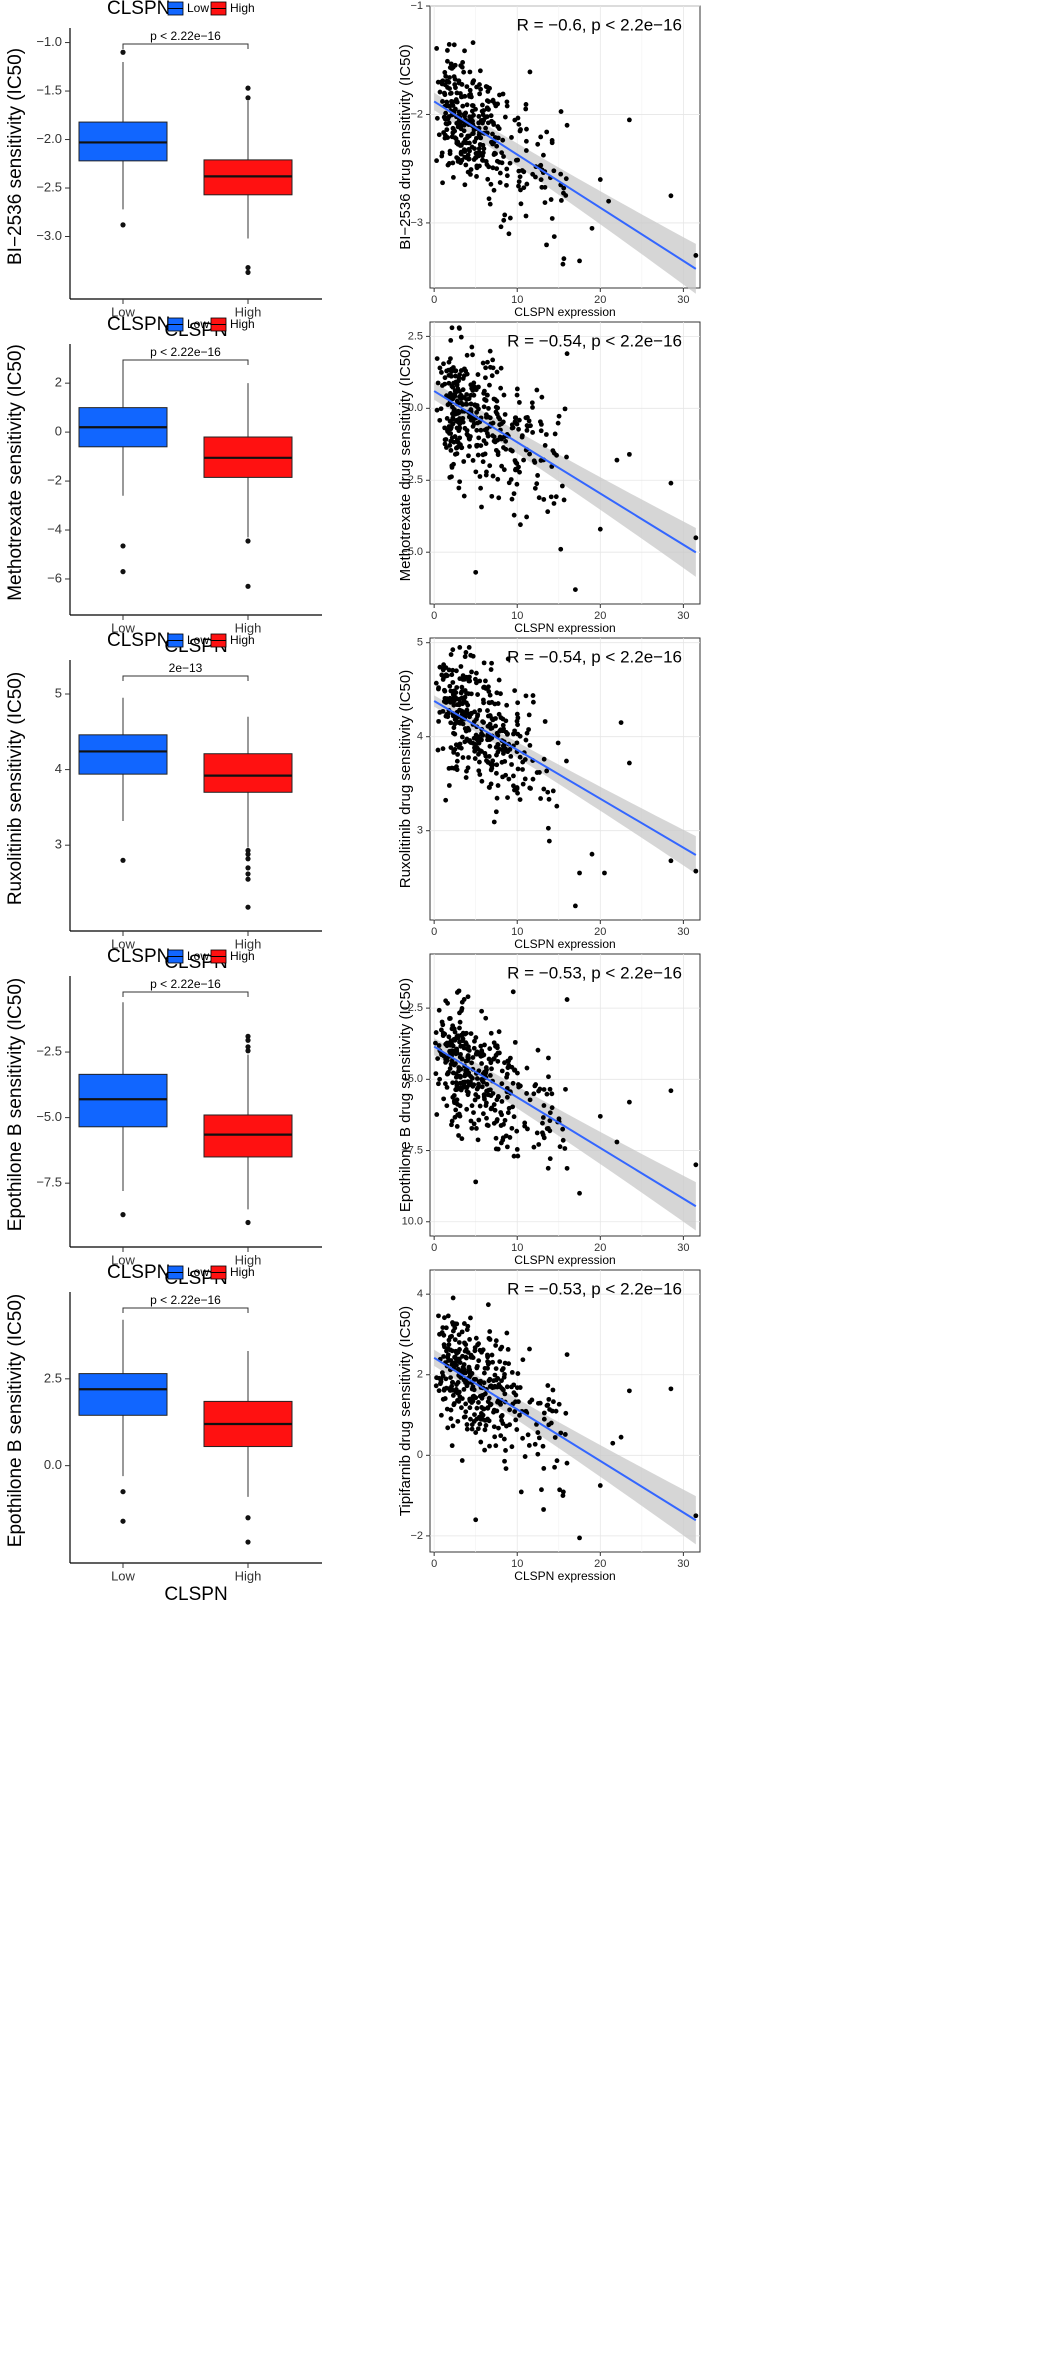 This screenshot has height=2363, width=1062. I want to click on correlation-annotation: R = −0.53, p < 2.2e−16, so click(594, 1288).